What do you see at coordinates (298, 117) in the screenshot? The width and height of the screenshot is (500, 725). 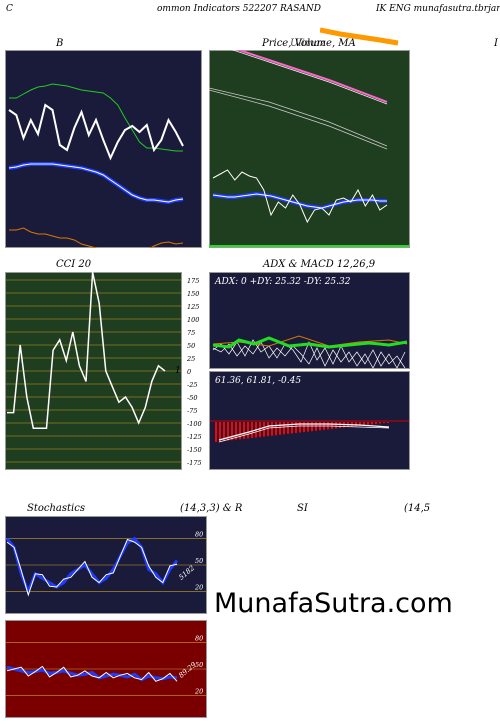 I see `price-ma-short-line` at bounding box center [298, 117].